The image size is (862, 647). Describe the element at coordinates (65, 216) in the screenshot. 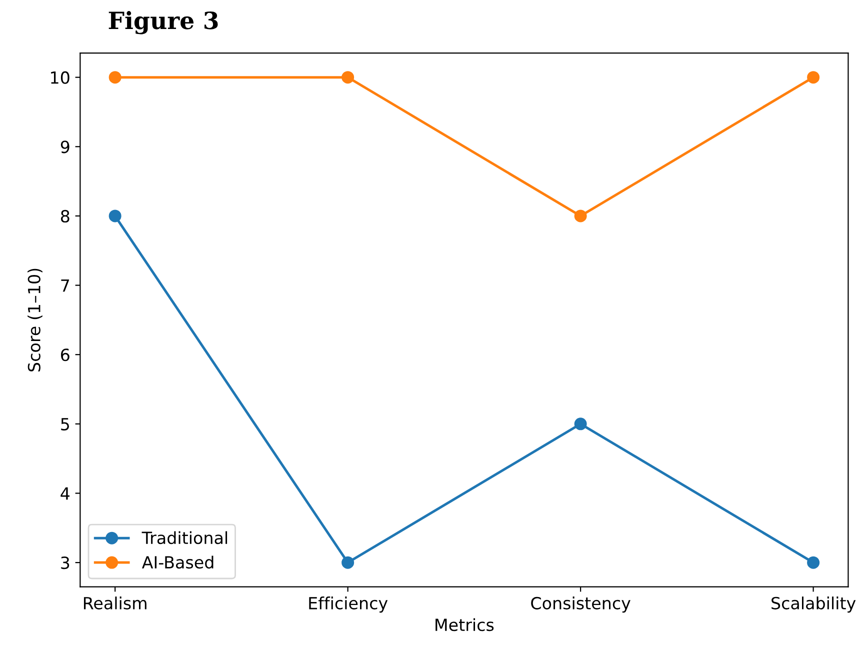

I see `y-tick-label: 8` at that location.